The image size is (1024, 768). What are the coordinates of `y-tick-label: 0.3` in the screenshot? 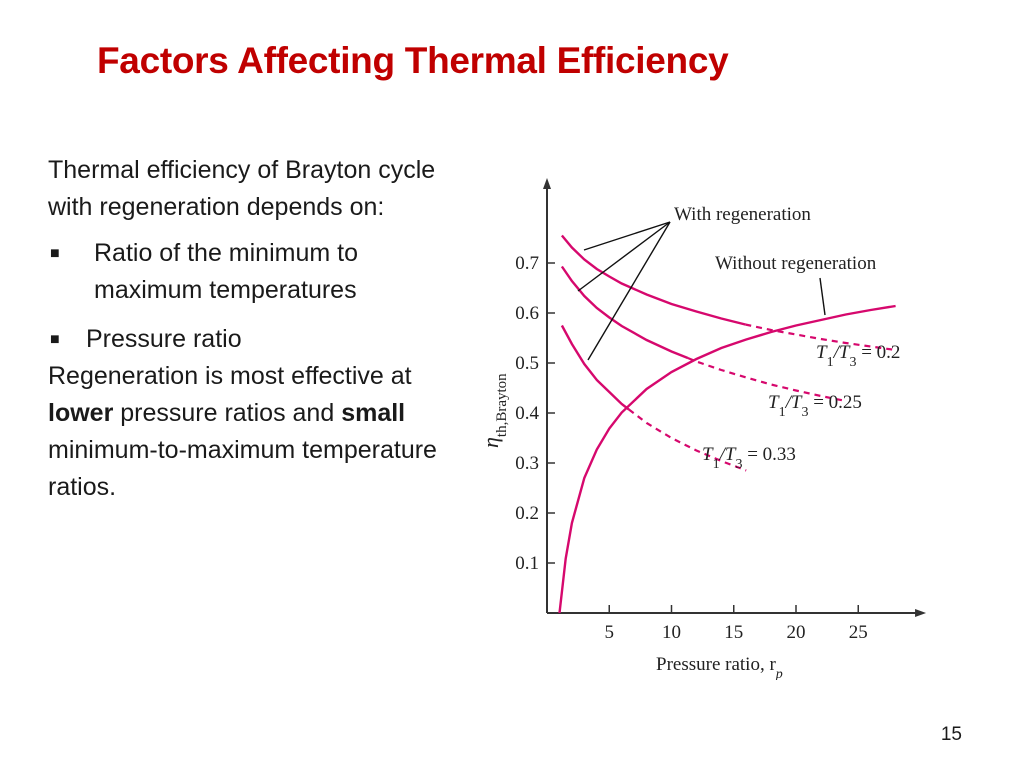 It's located at (527, 463).